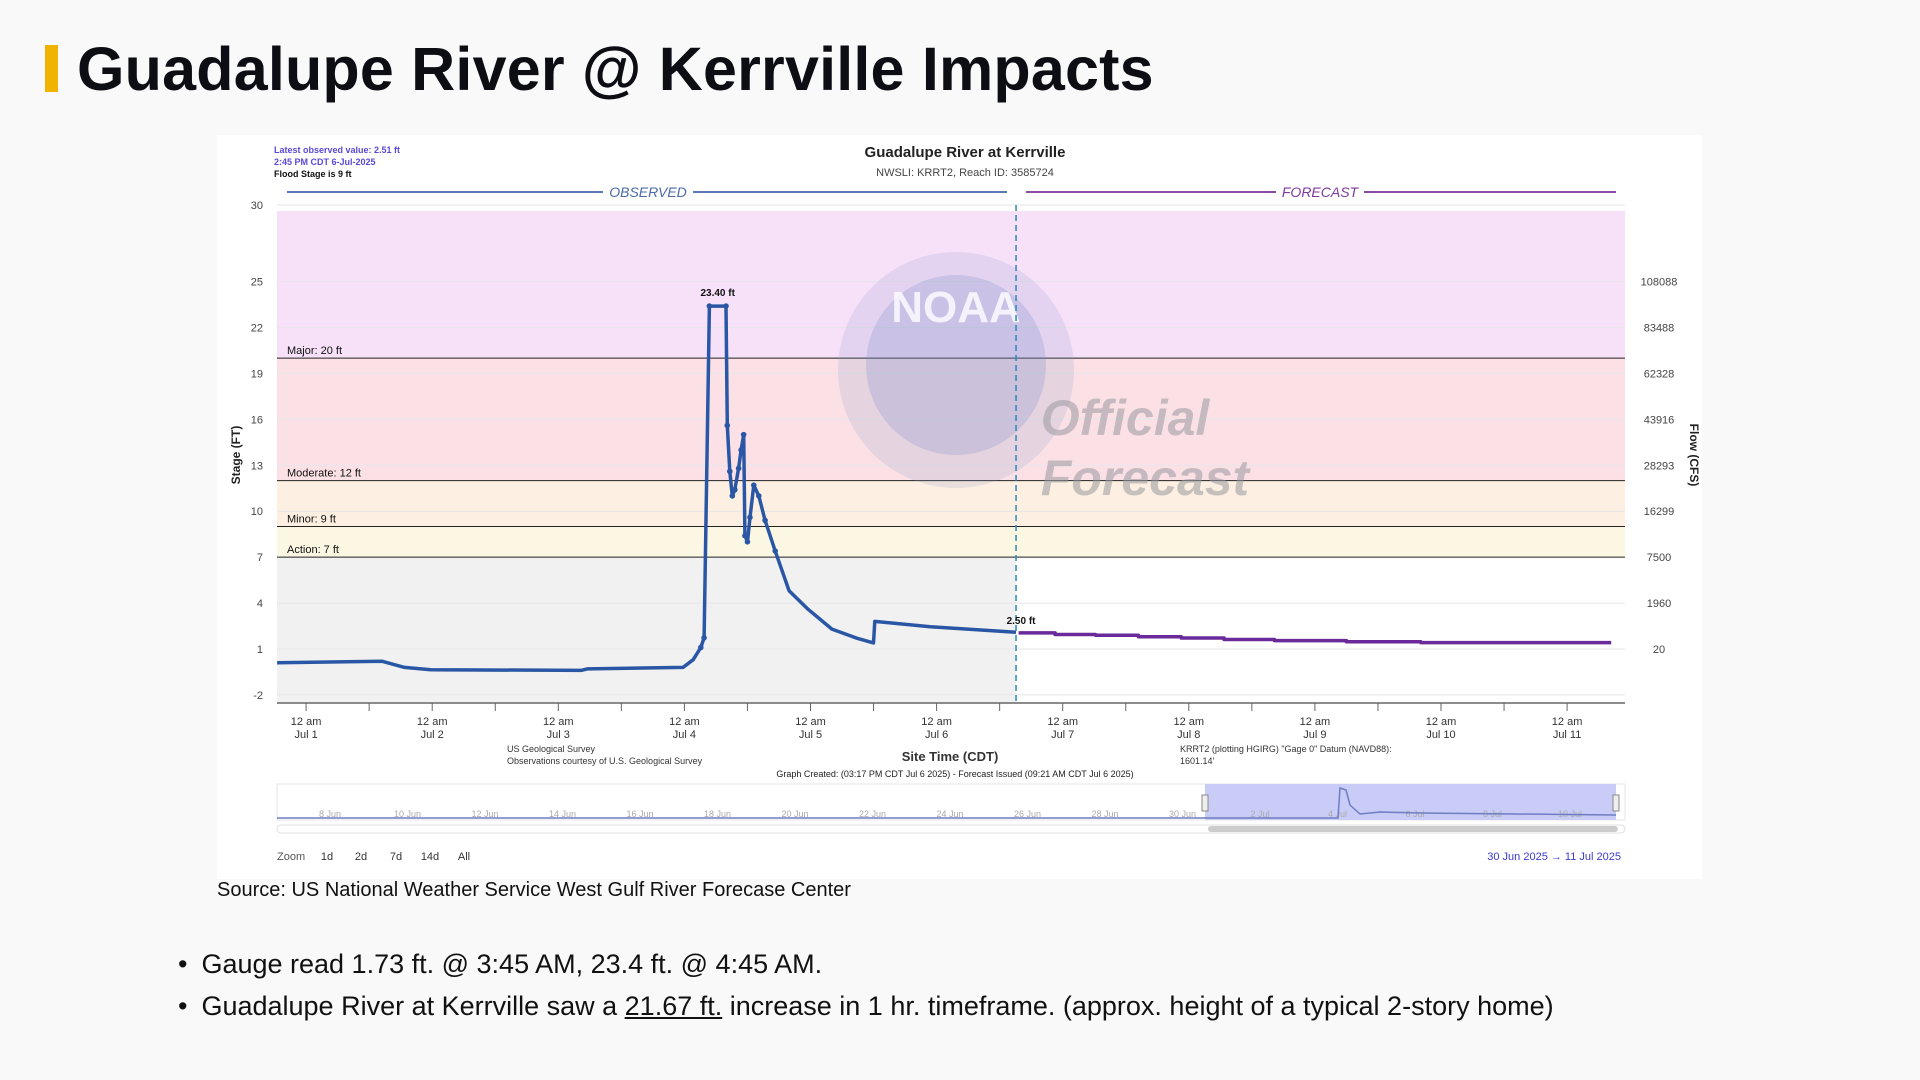  What do you see at coordinates (1659, 283) in the screenshot?
I see `y2-tick-label: 108088` at bounding box center [1659, 283].